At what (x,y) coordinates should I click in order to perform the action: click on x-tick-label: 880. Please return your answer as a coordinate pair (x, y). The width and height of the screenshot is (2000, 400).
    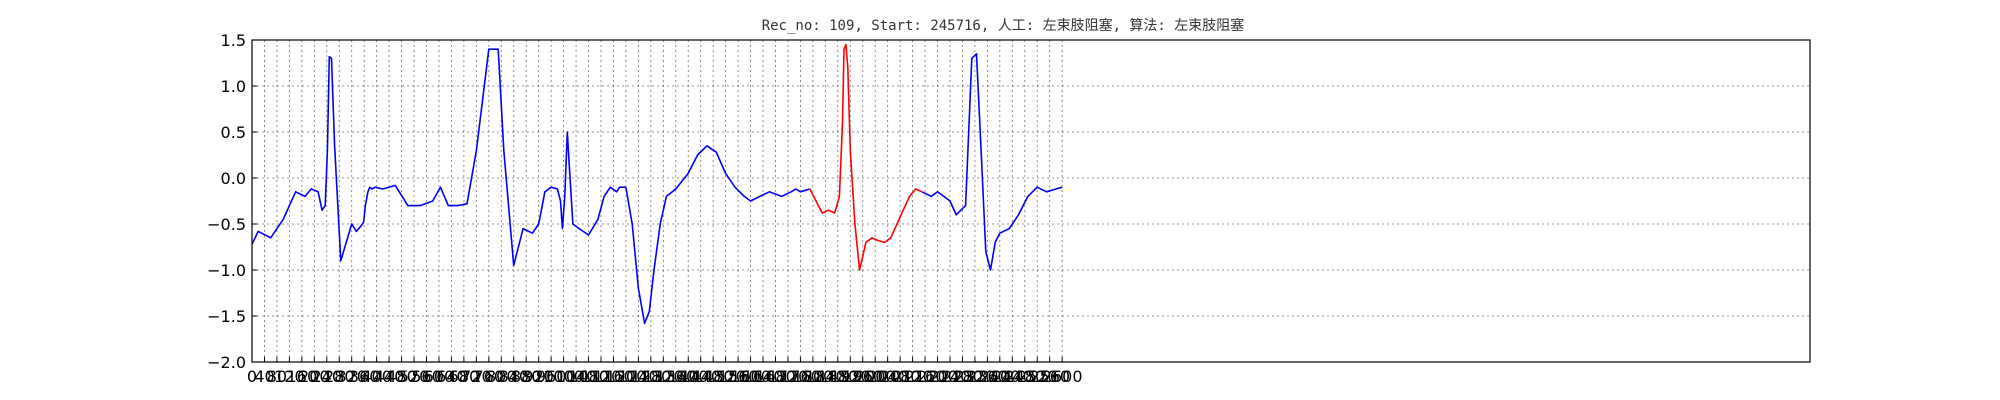
    Looking at the image, I should click on (526, 376).